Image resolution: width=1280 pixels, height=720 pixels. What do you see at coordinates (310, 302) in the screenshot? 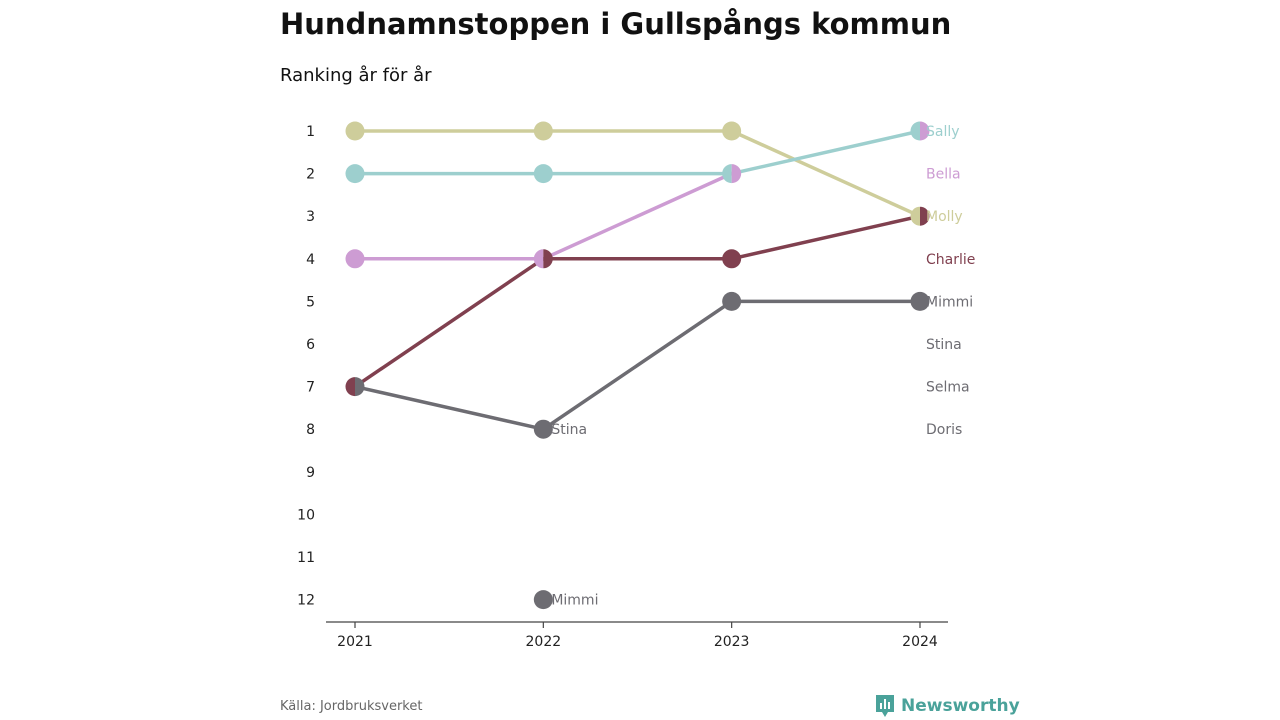
I see `y-tick-label: 5` at bounding box center [310, 302].